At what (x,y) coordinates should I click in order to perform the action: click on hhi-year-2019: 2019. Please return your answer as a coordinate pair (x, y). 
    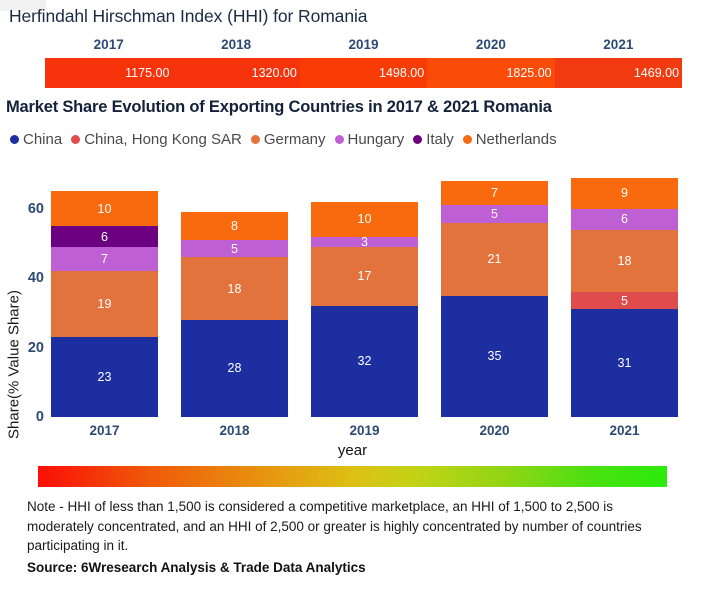
    Looking at the image, I should click on (363, 44).